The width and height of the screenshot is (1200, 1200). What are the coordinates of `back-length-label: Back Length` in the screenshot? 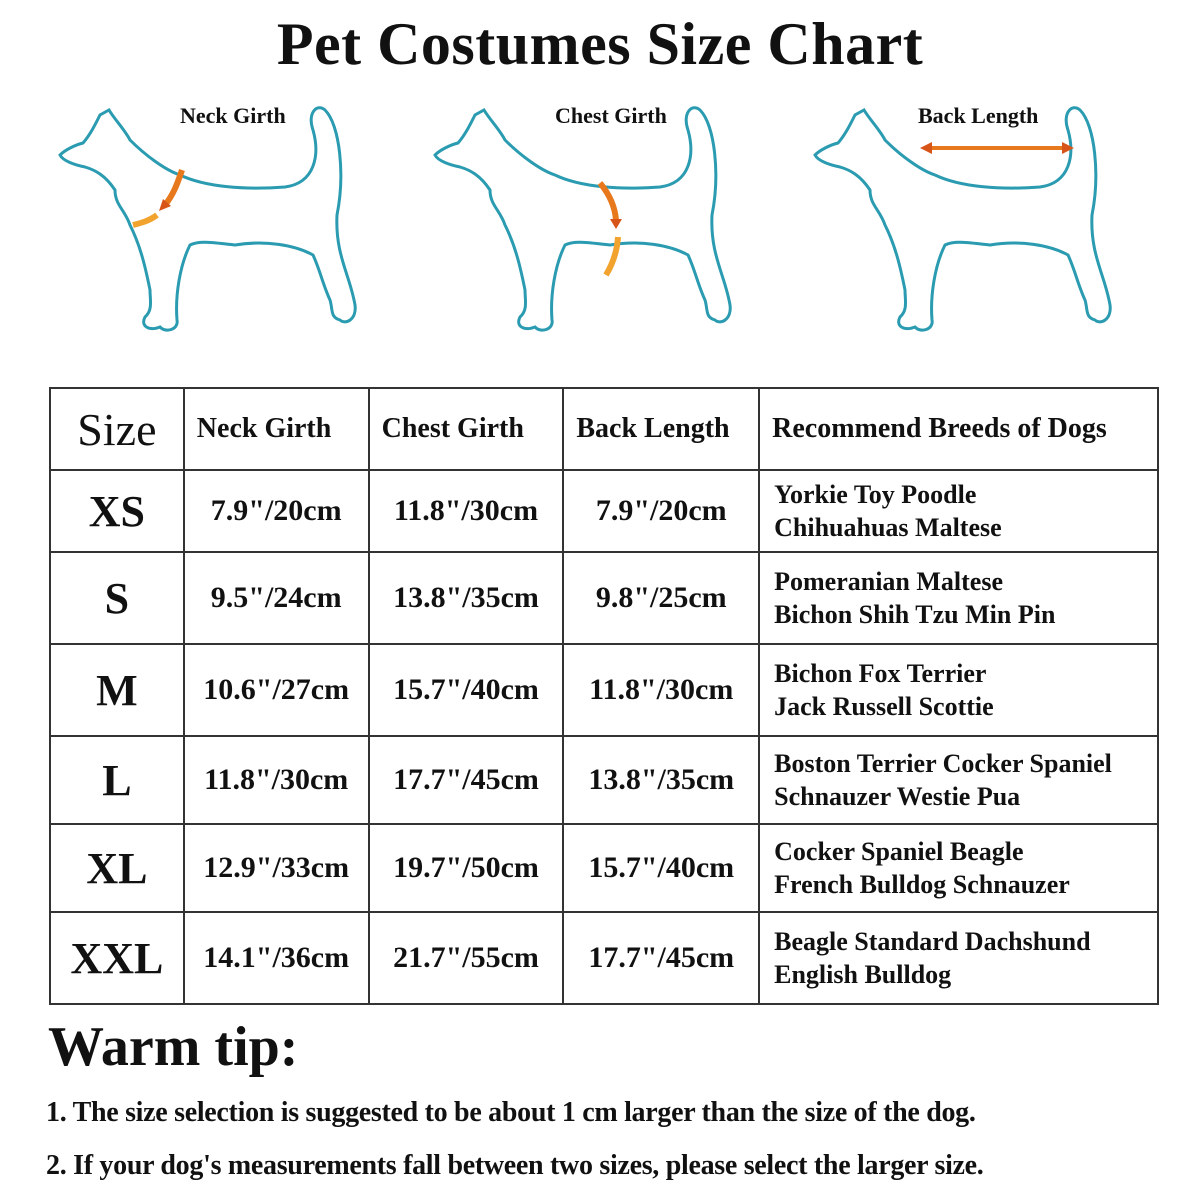 It's located at (978, 115).